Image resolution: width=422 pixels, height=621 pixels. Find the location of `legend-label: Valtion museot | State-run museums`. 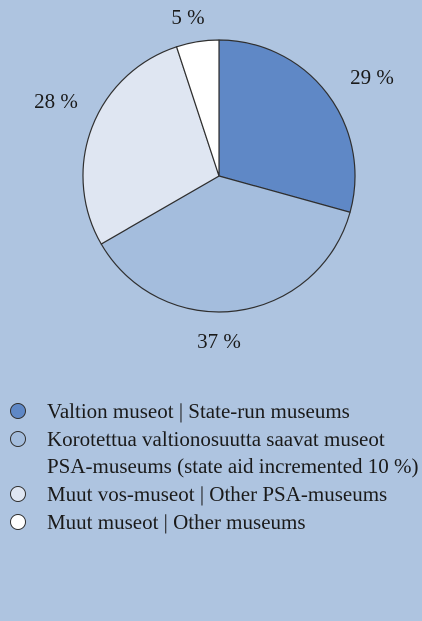

legend-label: Valtion museot | State-run museums is located at coordinates (198, 411).